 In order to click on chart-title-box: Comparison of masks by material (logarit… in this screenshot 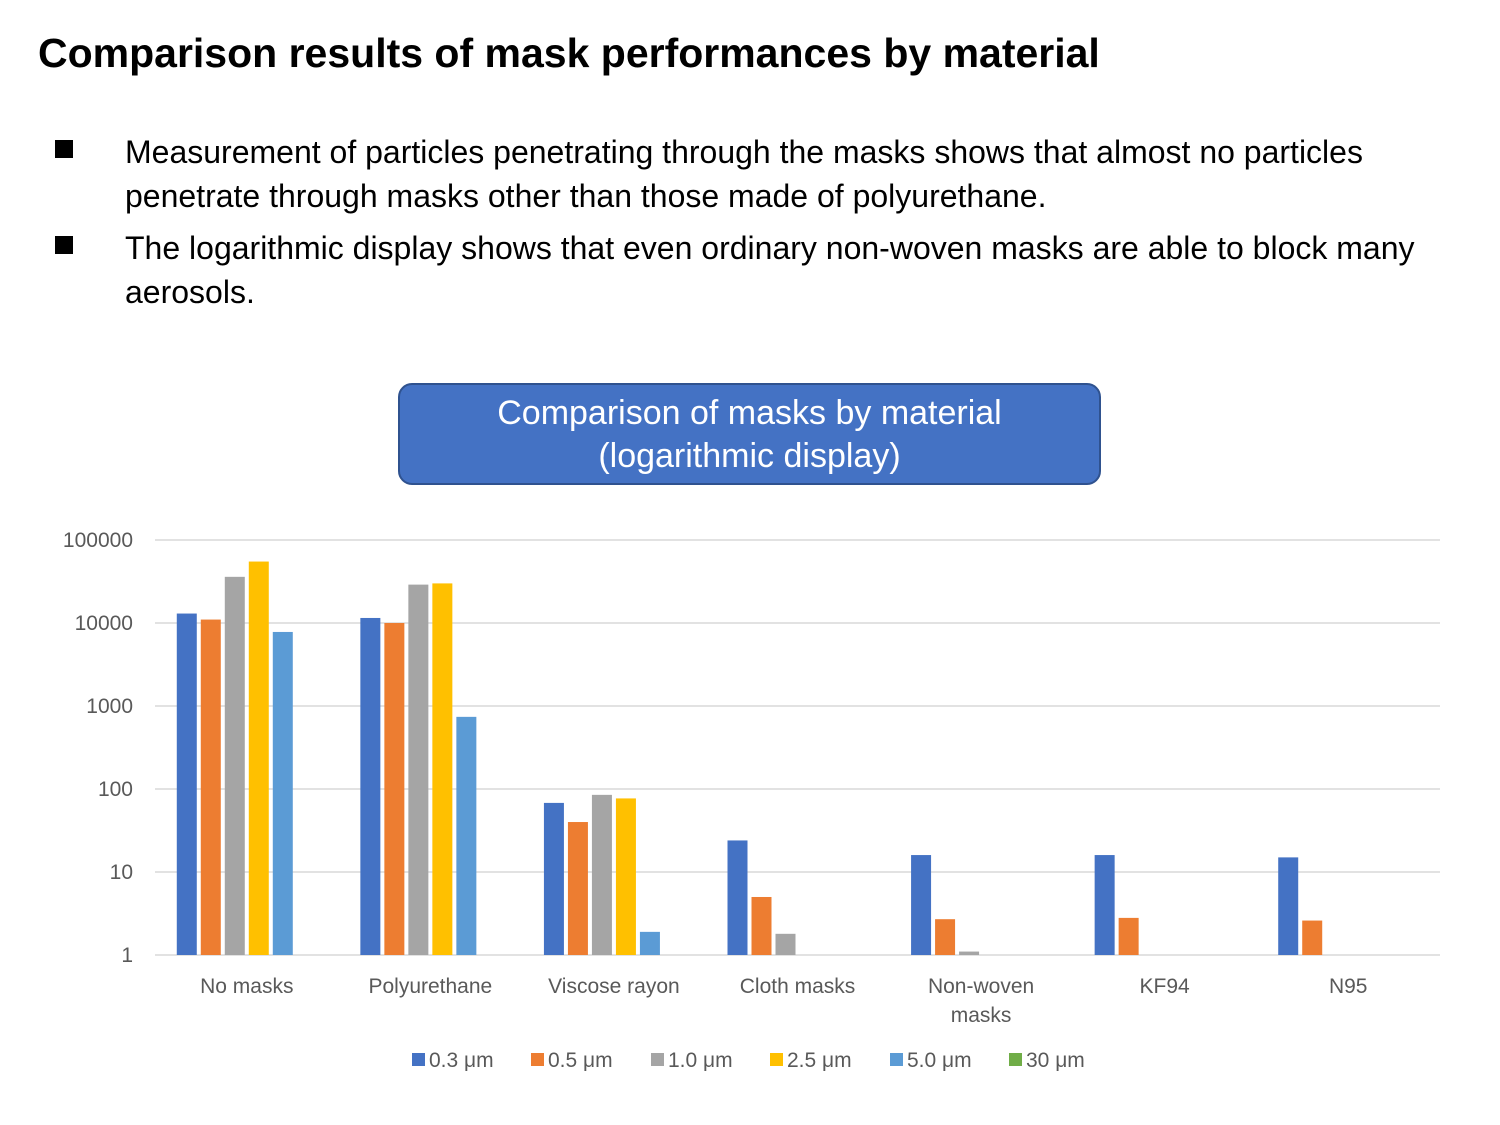, I will do `click(749, 434)`.